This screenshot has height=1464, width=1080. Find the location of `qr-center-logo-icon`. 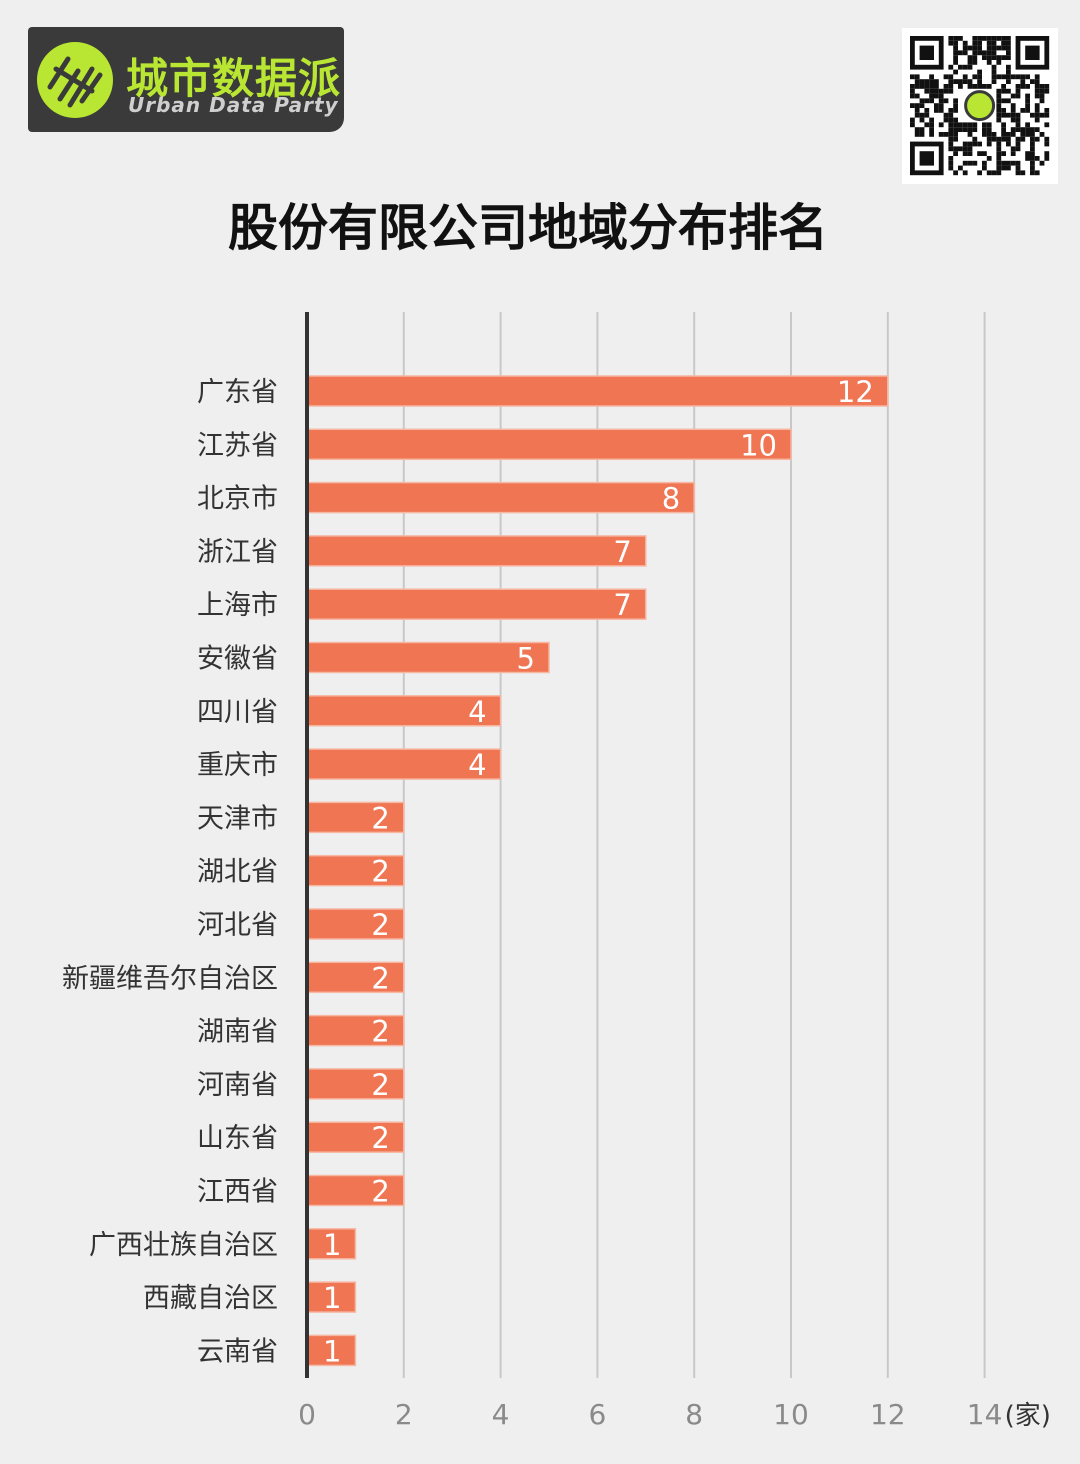

qr-center-logo-icon is located at coordinates (980, 106).